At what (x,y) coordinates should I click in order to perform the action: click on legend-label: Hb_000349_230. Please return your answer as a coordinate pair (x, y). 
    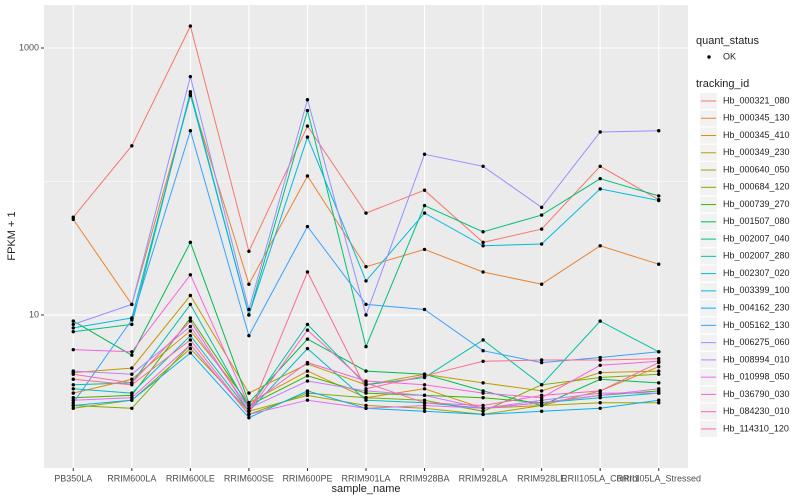
    Looking at the image, I should click on (756, 152).